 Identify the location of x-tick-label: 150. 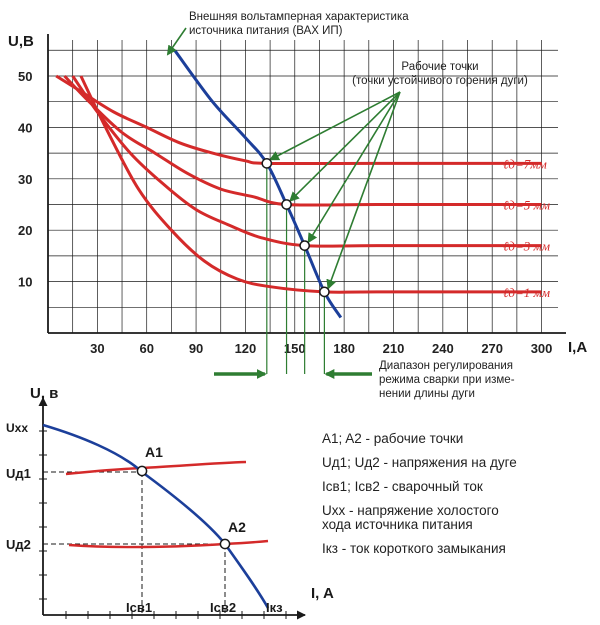
(295, 348).